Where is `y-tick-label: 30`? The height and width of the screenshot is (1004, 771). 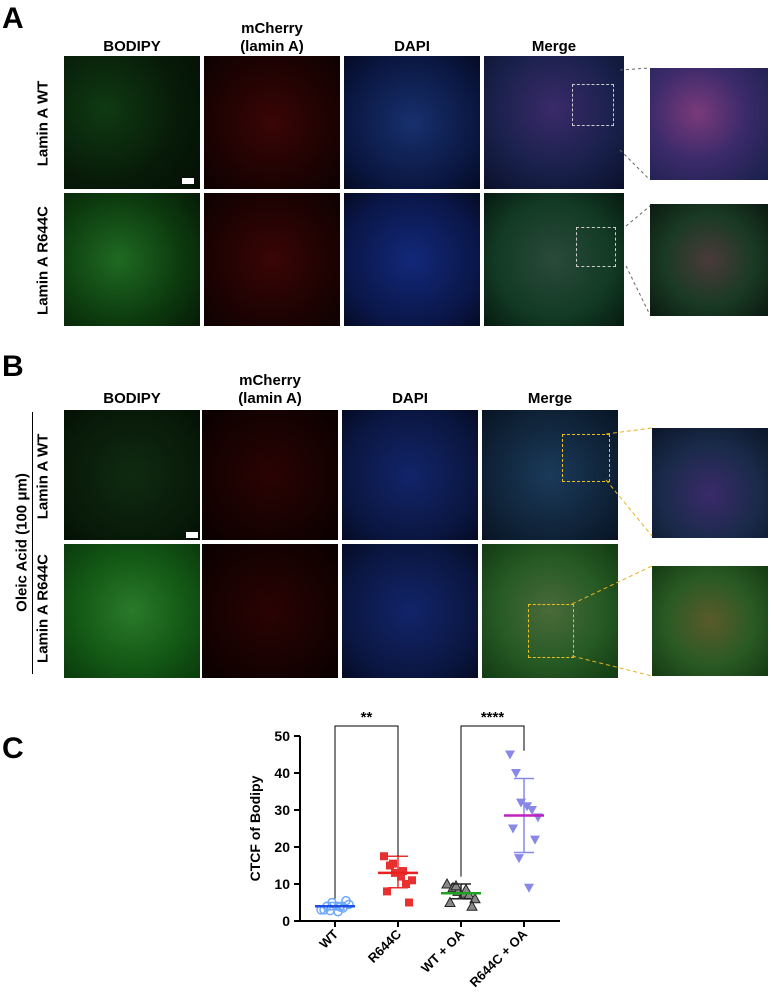 y-tick-label: 30 is located at coordinates (282, 810).